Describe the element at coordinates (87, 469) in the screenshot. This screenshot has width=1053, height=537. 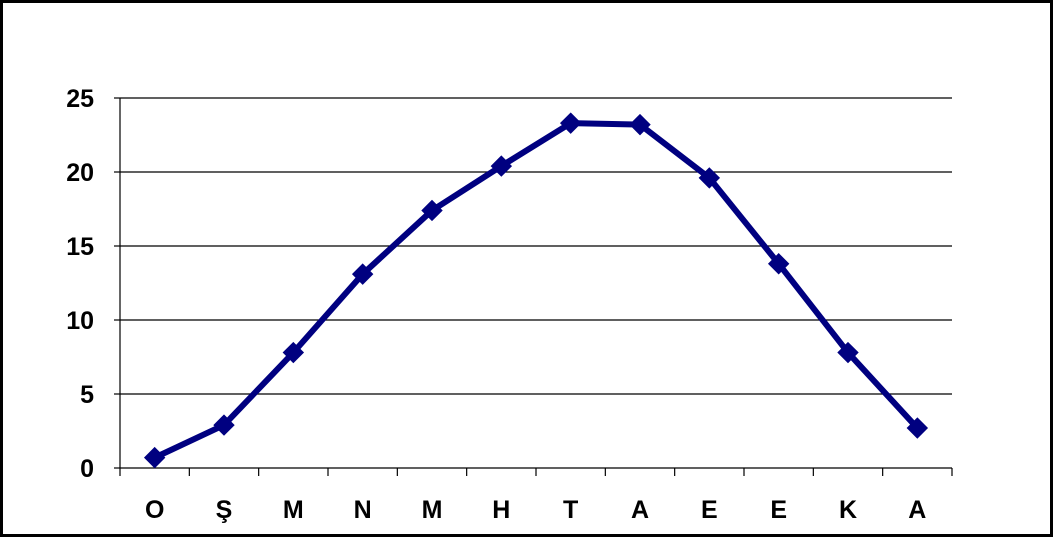
I see `y-tick-label: 0` at that location.